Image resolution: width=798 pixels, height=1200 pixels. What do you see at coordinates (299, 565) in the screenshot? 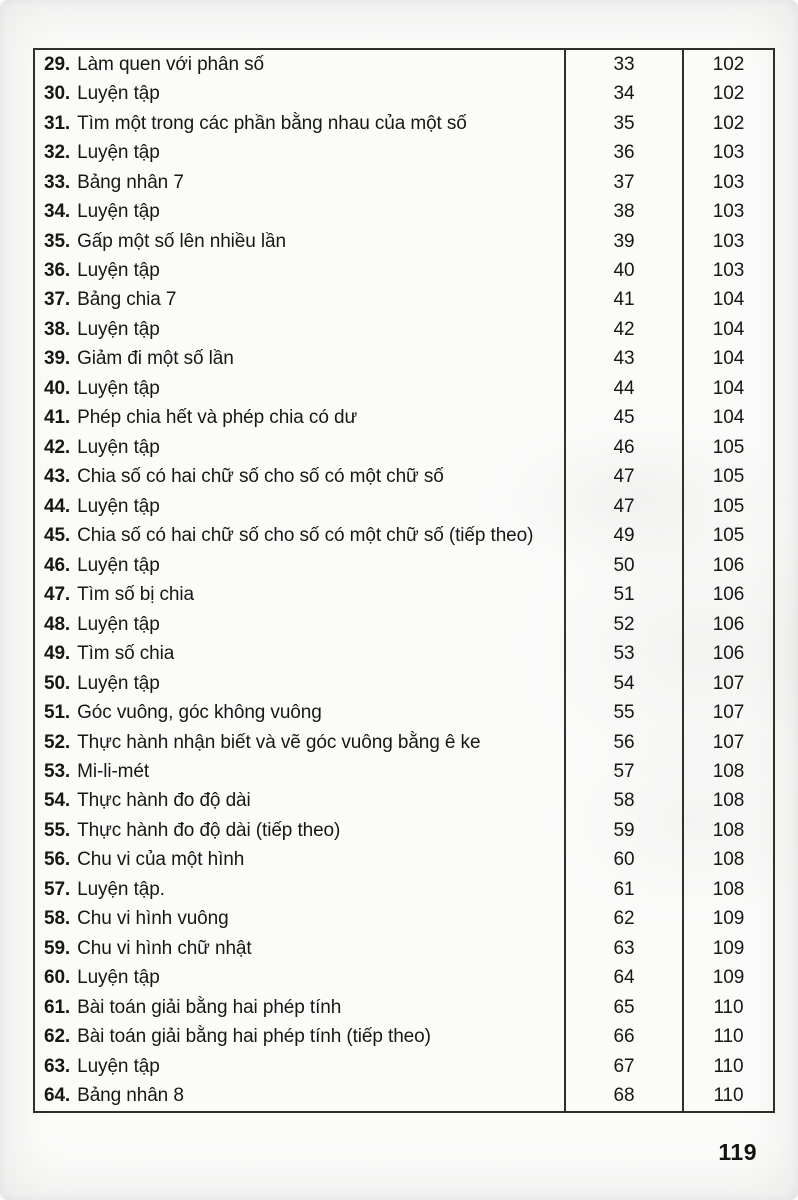
I see `lesson-title-cell: 46. Luyện tập` at bounding box center [299, 565].